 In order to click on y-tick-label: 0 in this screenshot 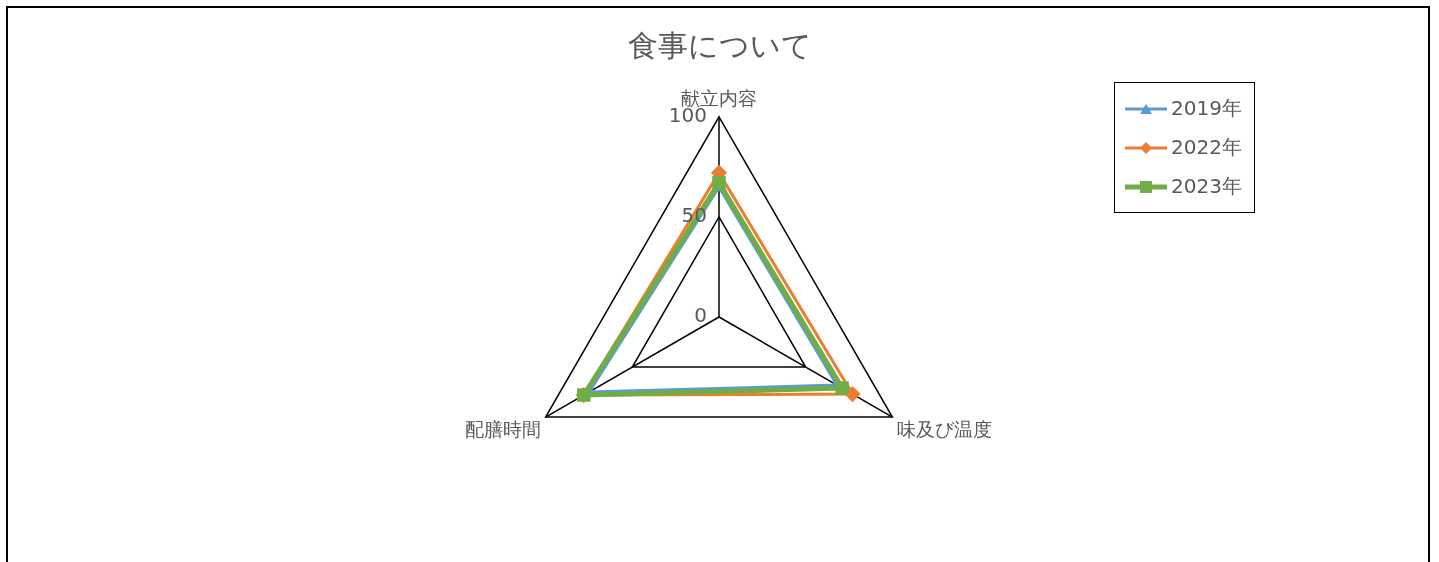, I will do `click(700, 315)`.